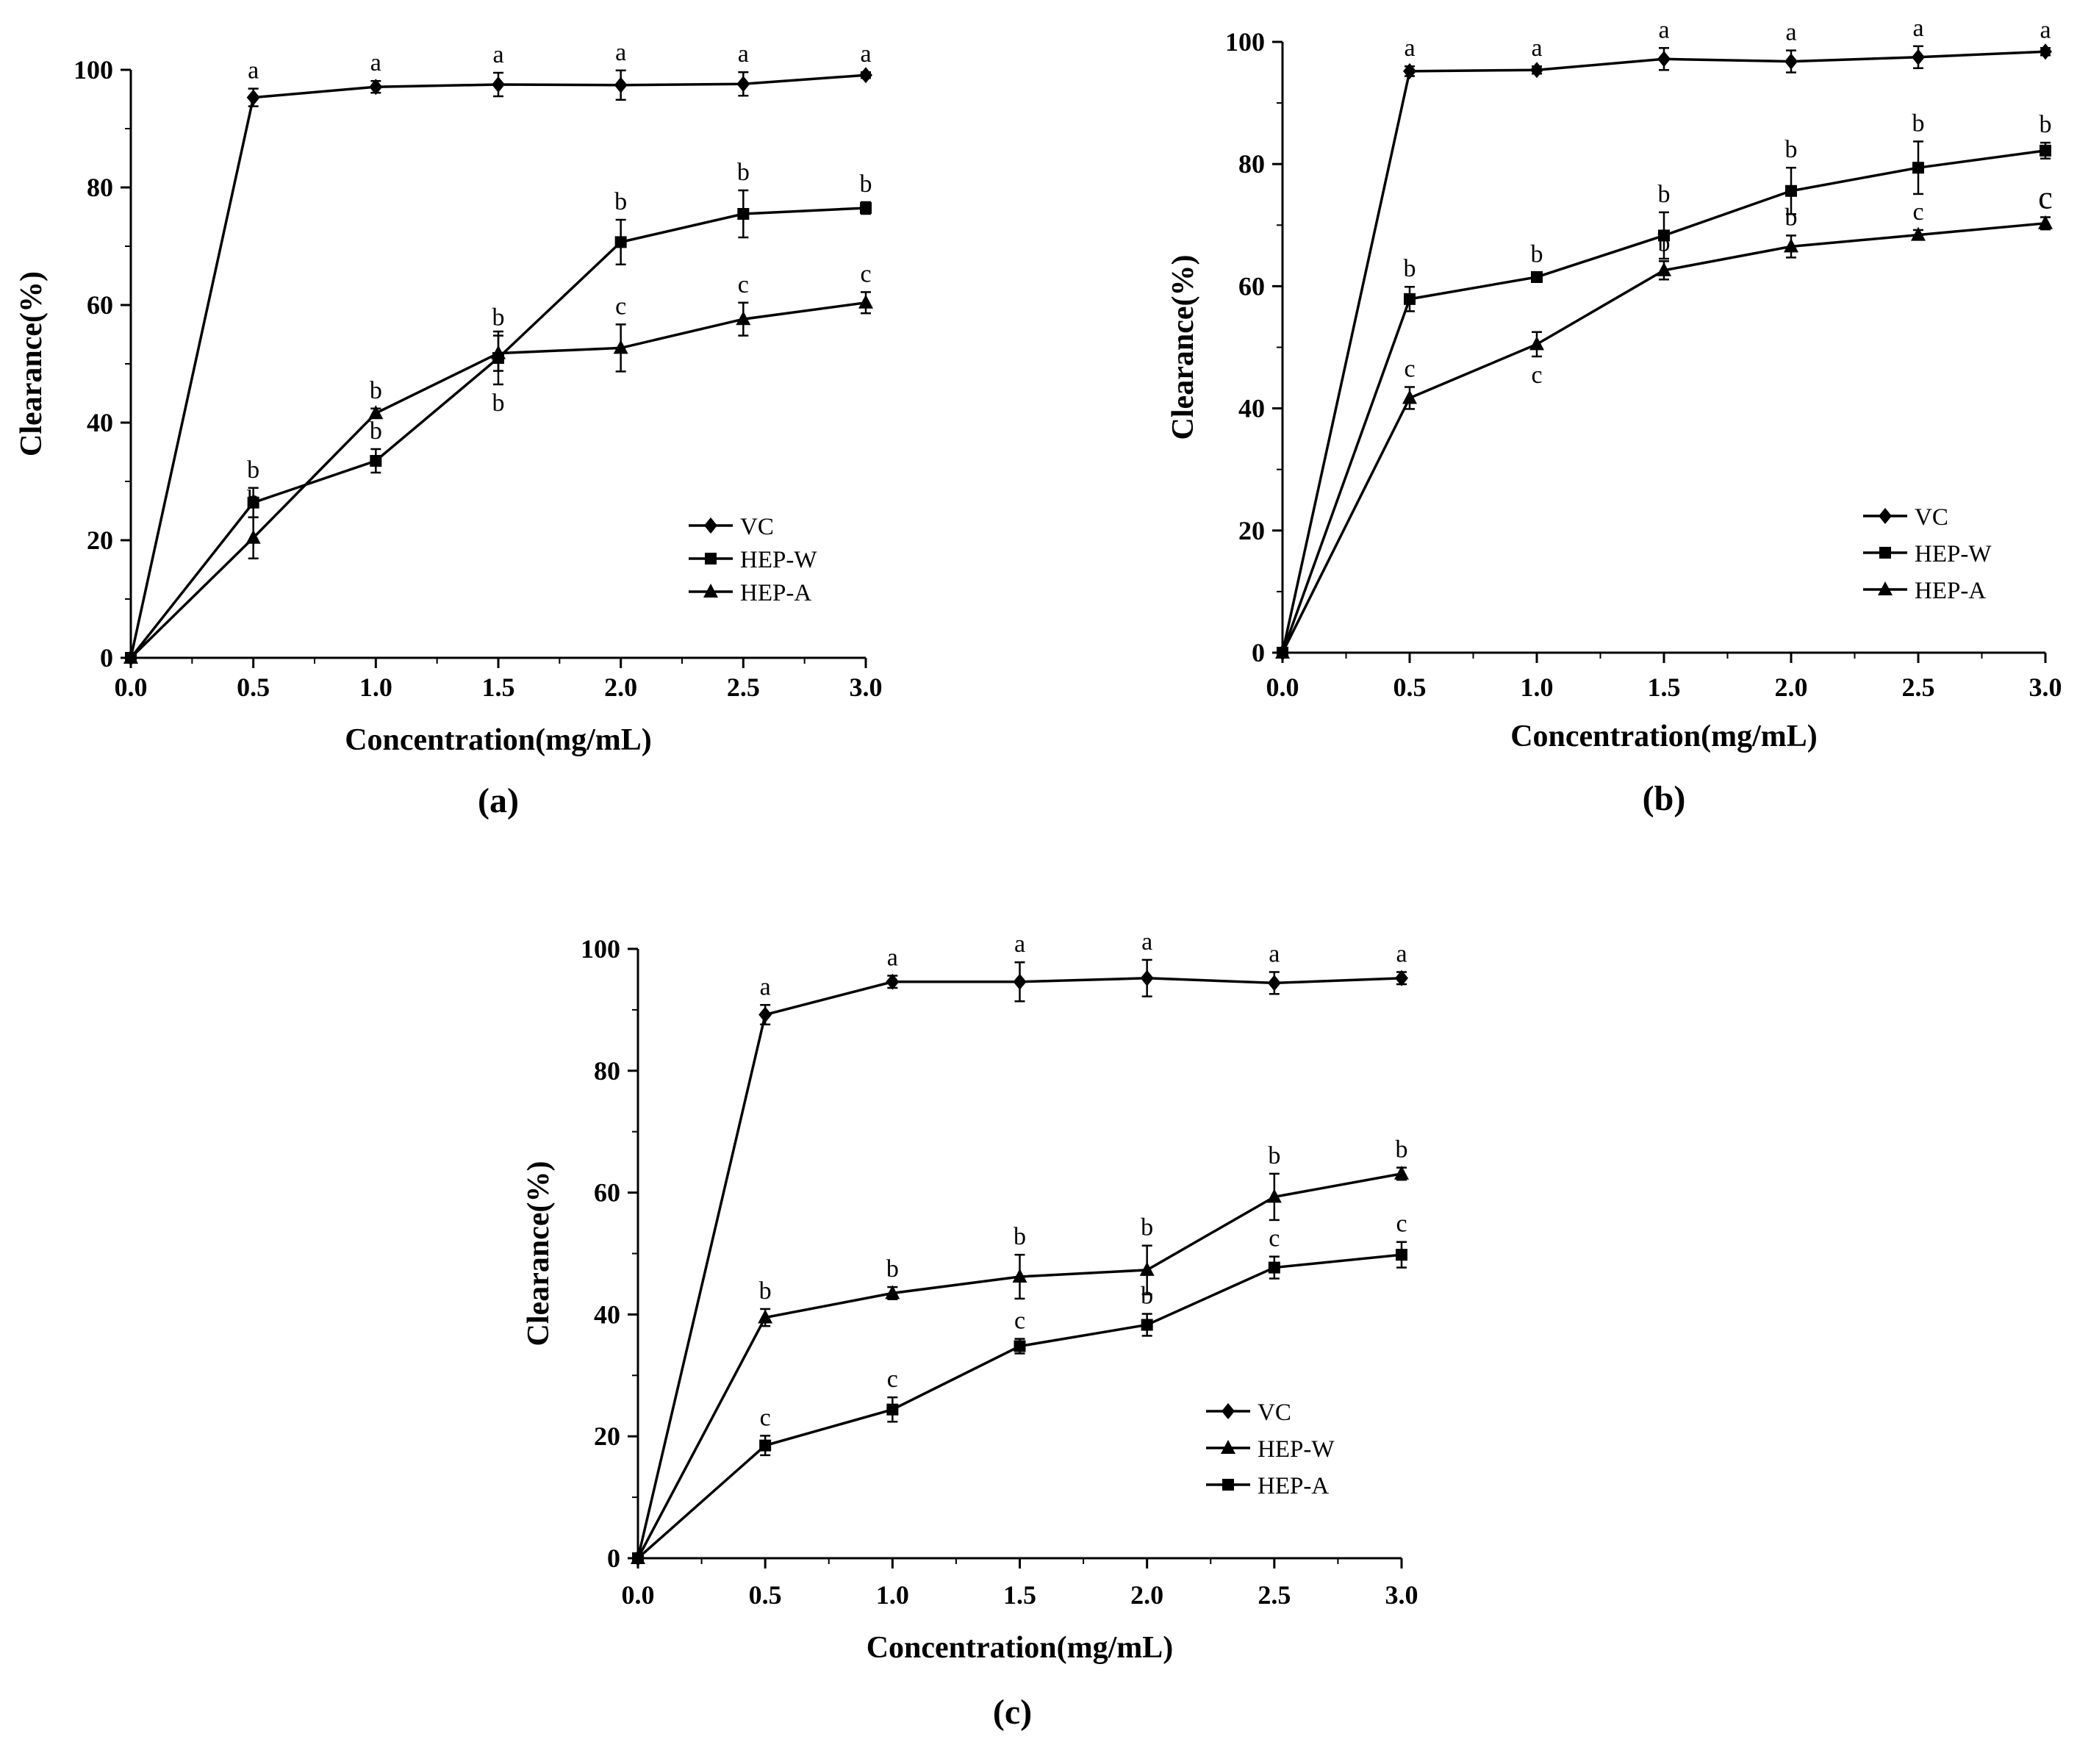 The width and height of the screenshot is (2077, 1764). What do you see at coordinates (1791, 687) in the screenshot?
I see `x-tick-label: 2.0` at bounding box center [1791, 687].